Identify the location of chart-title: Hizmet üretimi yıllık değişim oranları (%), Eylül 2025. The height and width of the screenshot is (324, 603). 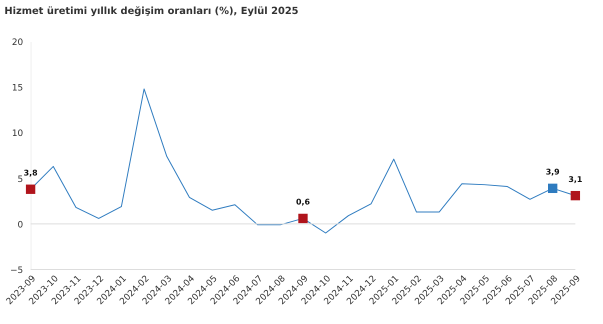
(151, 11).